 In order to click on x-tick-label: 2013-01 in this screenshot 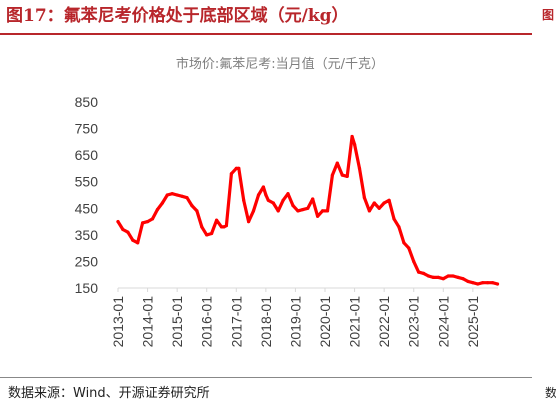, I will do `click(118, 322)`.